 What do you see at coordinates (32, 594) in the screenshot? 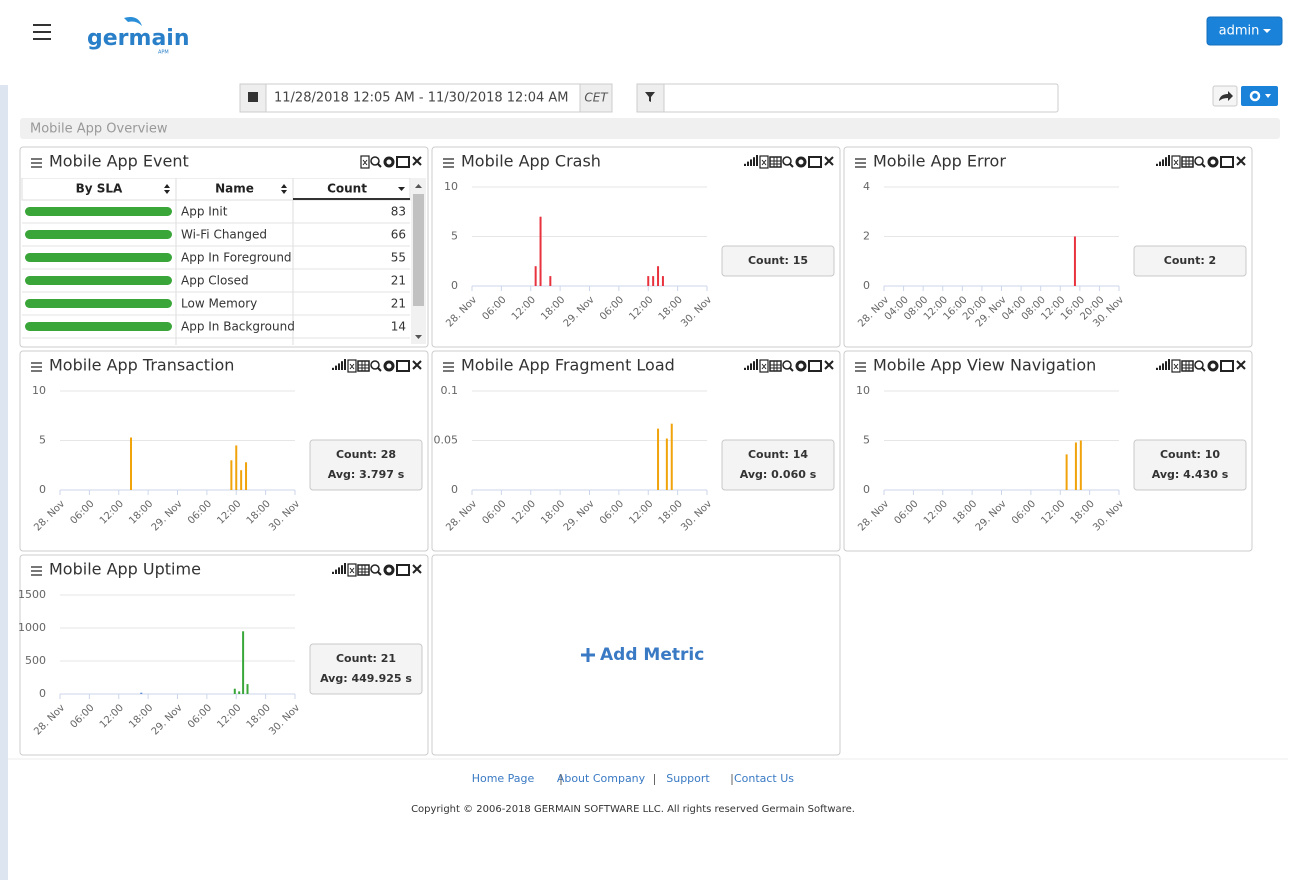
I see `y-tick-label: 1500` at bounding box center [32, 594].